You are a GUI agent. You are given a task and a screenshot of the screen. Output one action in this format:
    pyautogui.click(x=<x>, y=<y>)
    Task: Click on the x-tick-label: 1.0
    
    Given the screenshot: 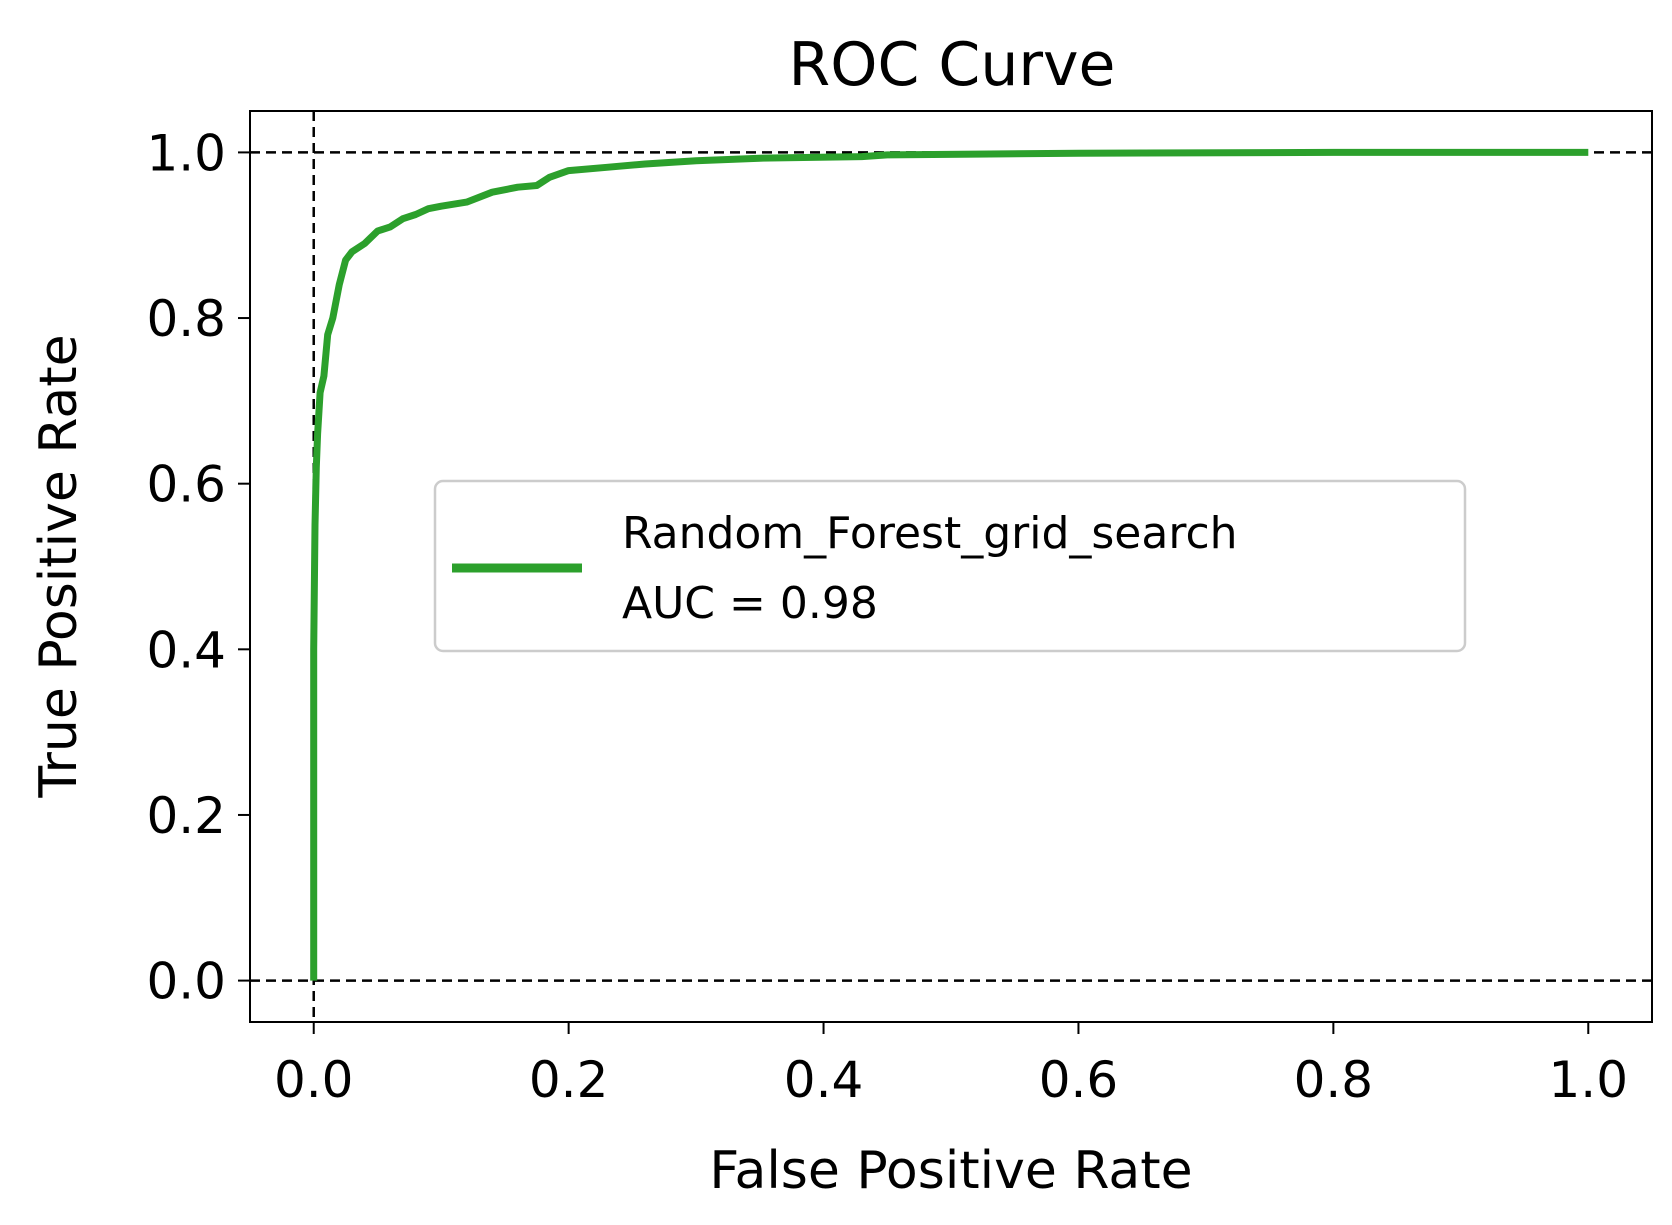 What is the action you would take?
    pyautogui.click(x=1589, y=1080)
    